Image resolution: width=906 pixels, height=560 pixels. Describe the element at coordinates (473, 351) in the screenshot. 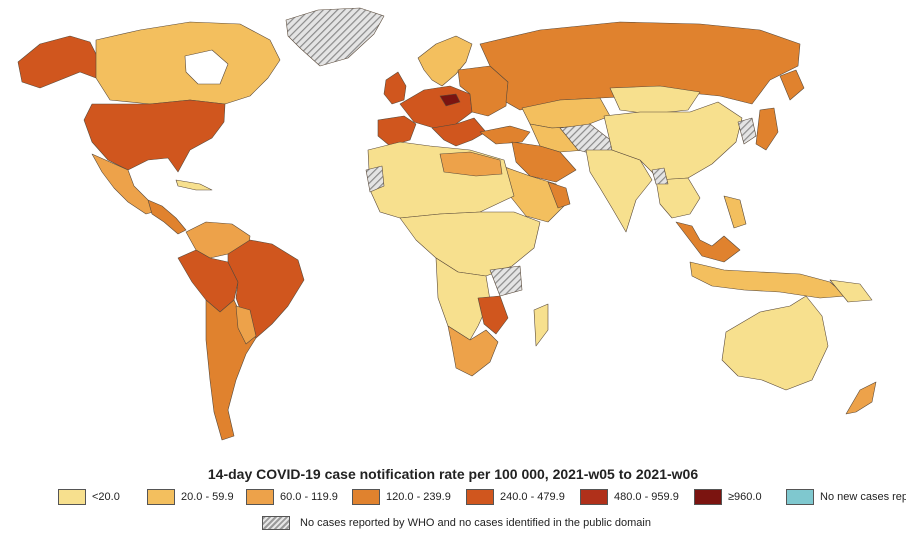

I see `southern-africa-orange` at that location.